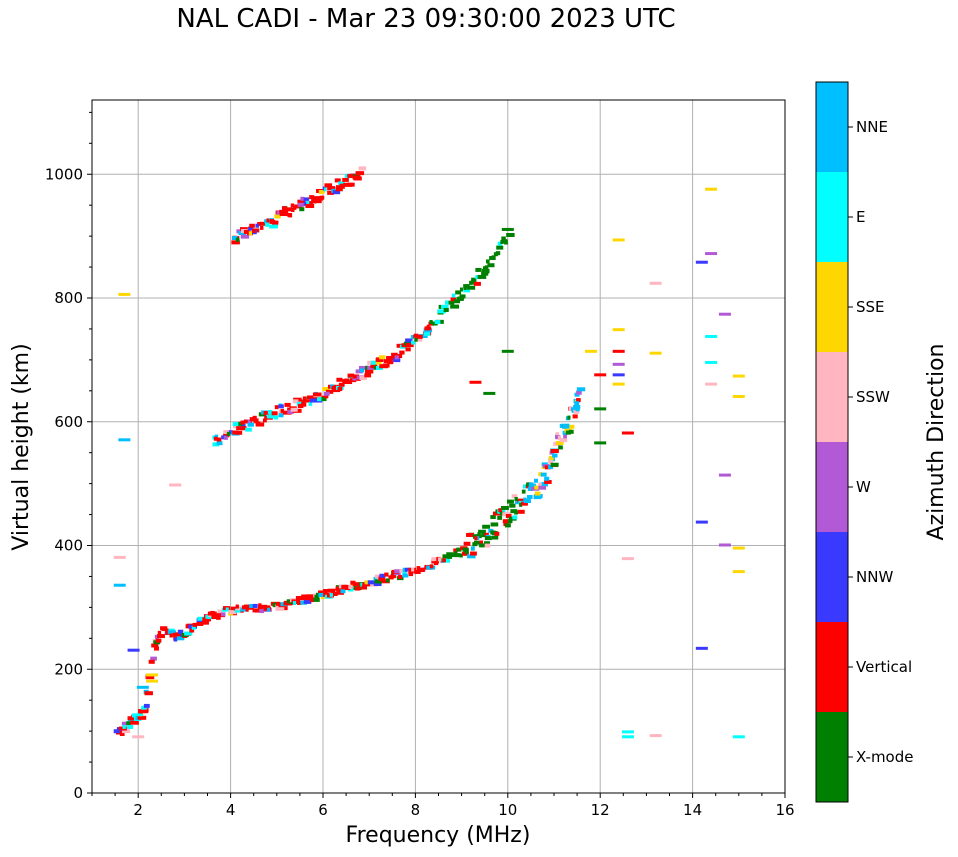  Describe the element at coordinates (884, 757) in the screenshot. I see `colorbar-tick-label: X-mode` at that location.